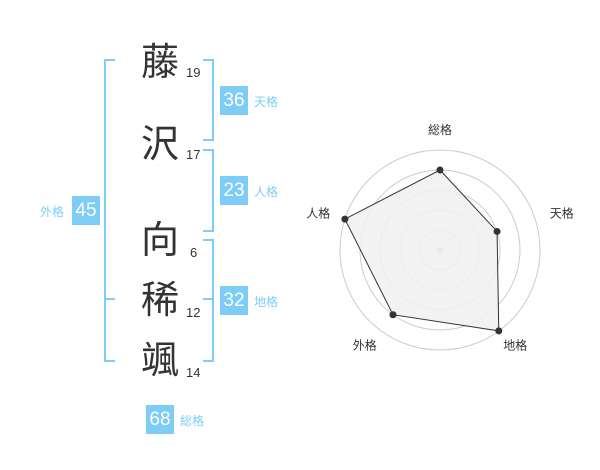  I want to click on name-char: 向, so click(159, 240).